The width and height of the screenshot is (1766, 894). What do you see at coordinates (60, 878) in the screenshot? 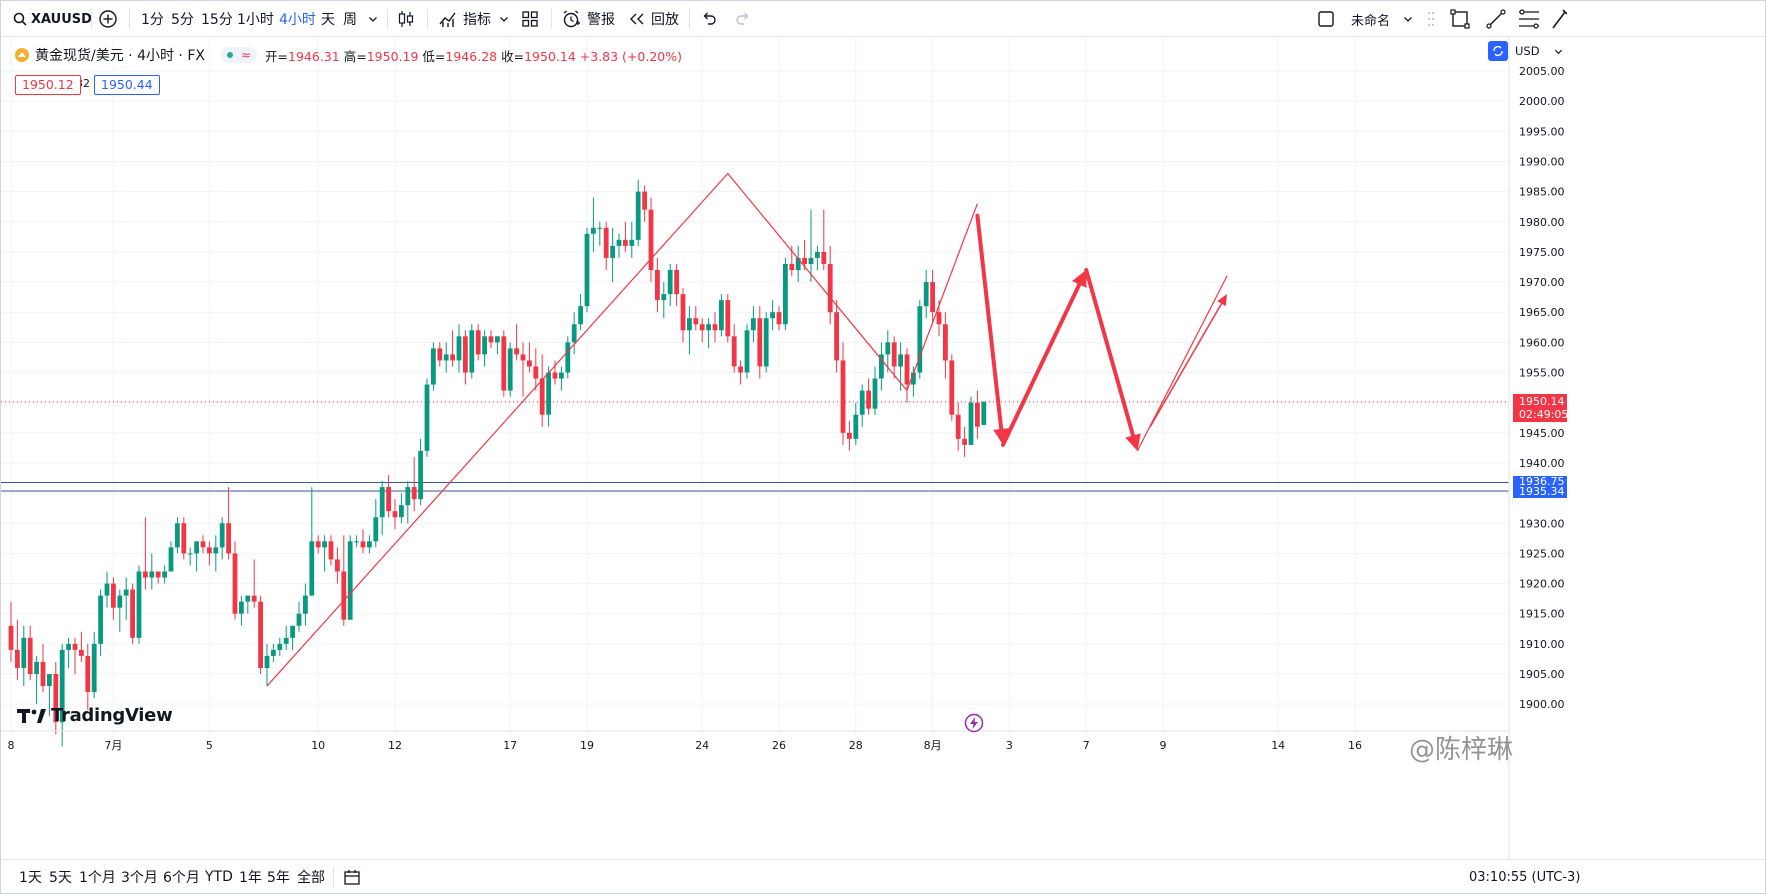
I see `range-5d: 5天` at bounding box center [60, 878].